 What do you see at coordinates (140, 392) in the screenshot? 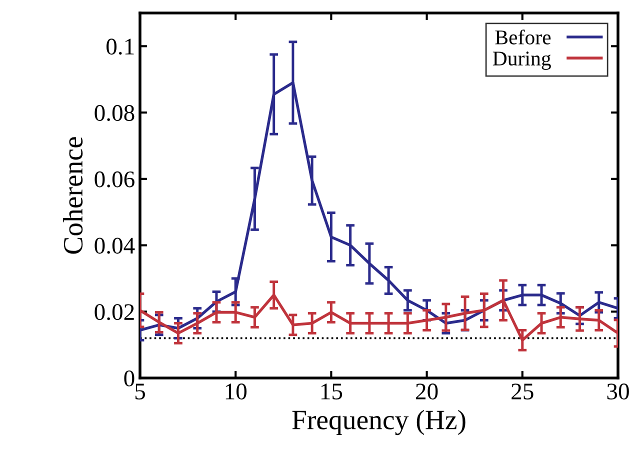
I see `x-tick-label: 5` at bounding box center [140, 392].